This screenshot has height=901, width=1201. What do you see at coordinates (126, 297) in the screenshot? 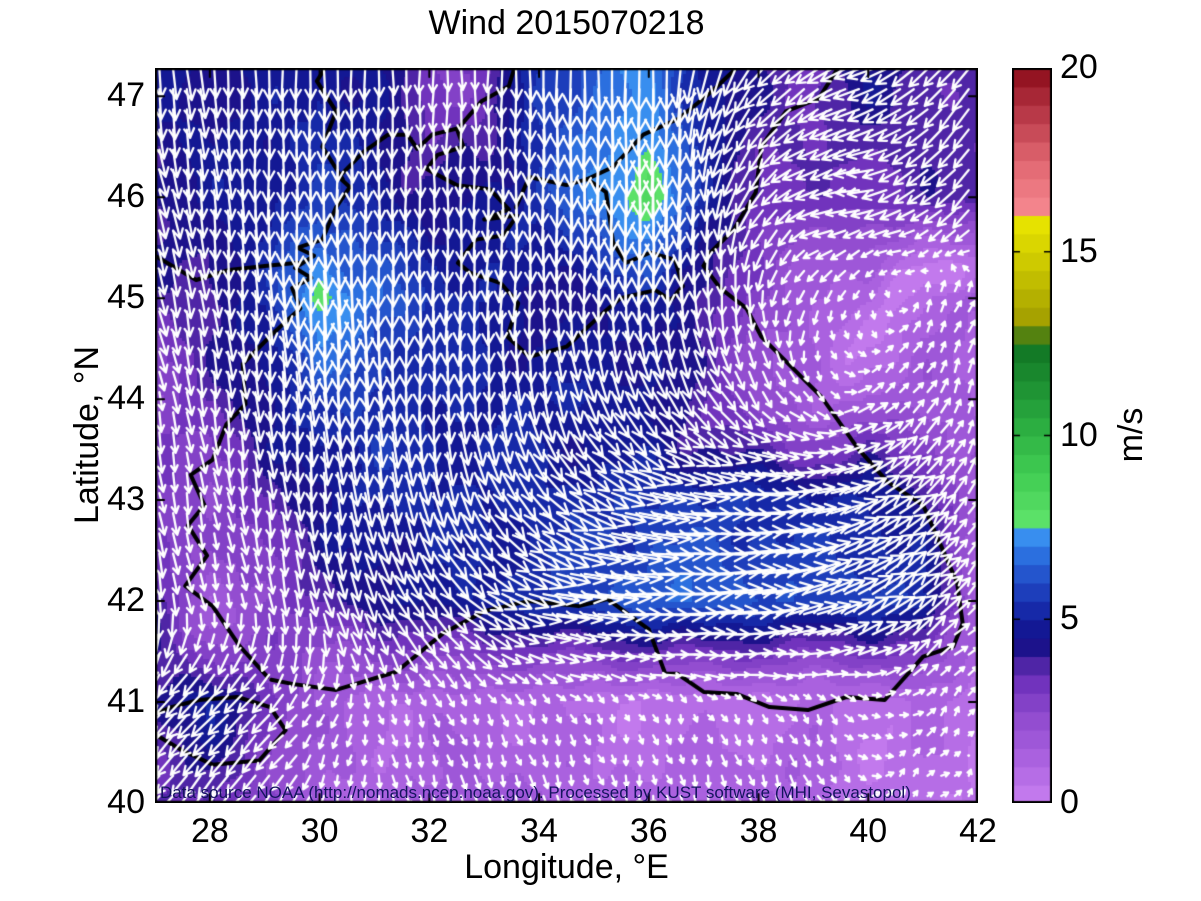
I see `y-tick-label: 45` at bounding box center [126, 297].